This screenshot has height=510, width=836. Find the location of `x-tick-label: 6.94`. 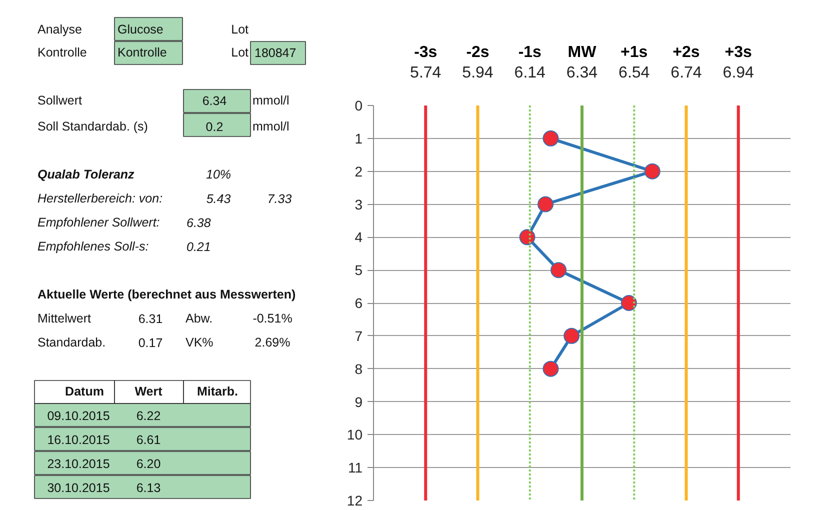

x-tick-label: 6.94 is located at coordinates (738, 73).